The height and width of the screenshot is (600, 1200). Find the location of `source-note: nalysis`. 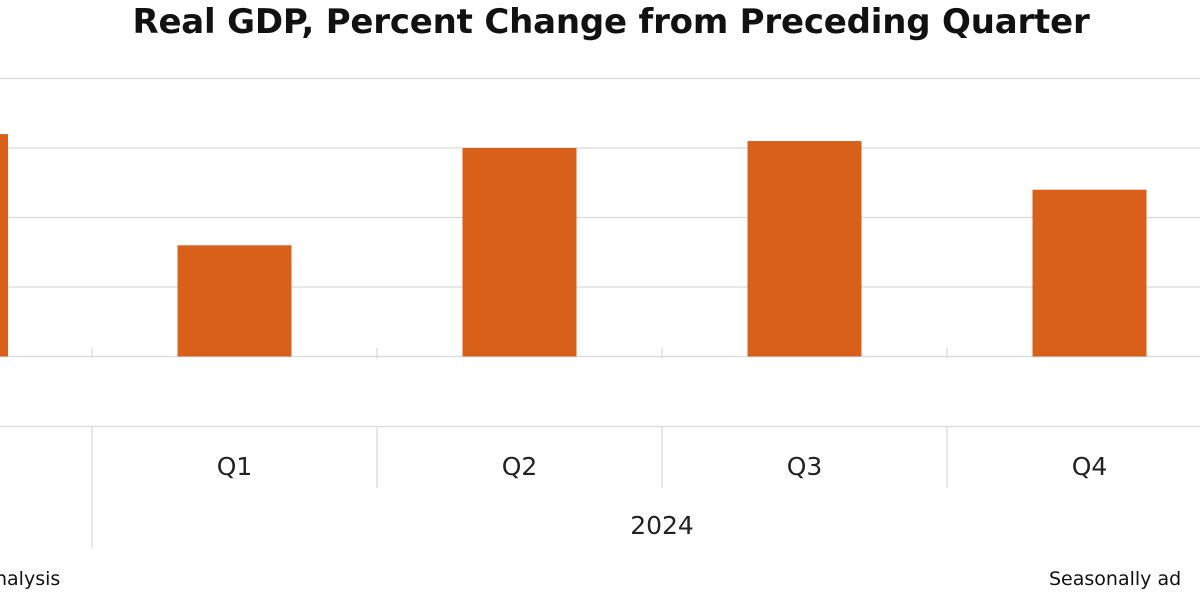

source-note: nalysis is located at coordinates (30, 579).